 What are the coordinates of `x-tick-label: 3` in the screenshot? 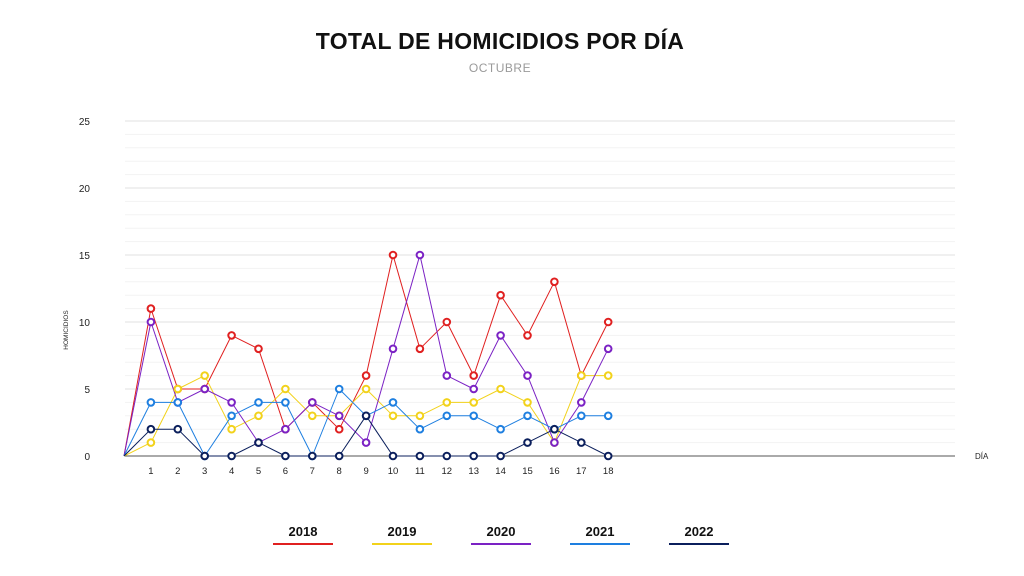 It's located at (204, 471).